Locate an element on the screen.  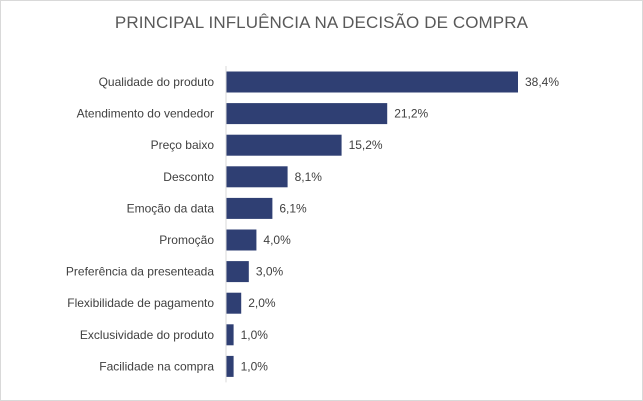
category-label: Emoção da data is located at coordinates (171, 208).